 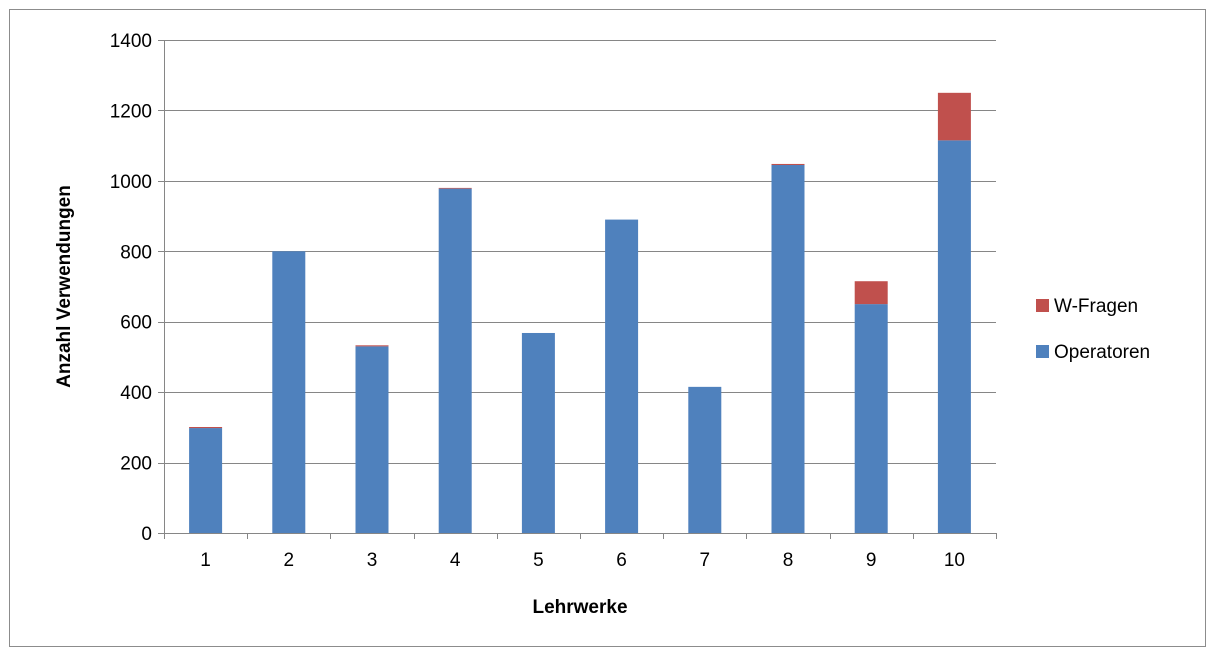 What do you see at coordinates (788, 560) in the screenshot?
I see `x-tick-label-8: 8` at bounding box center [788, 560].